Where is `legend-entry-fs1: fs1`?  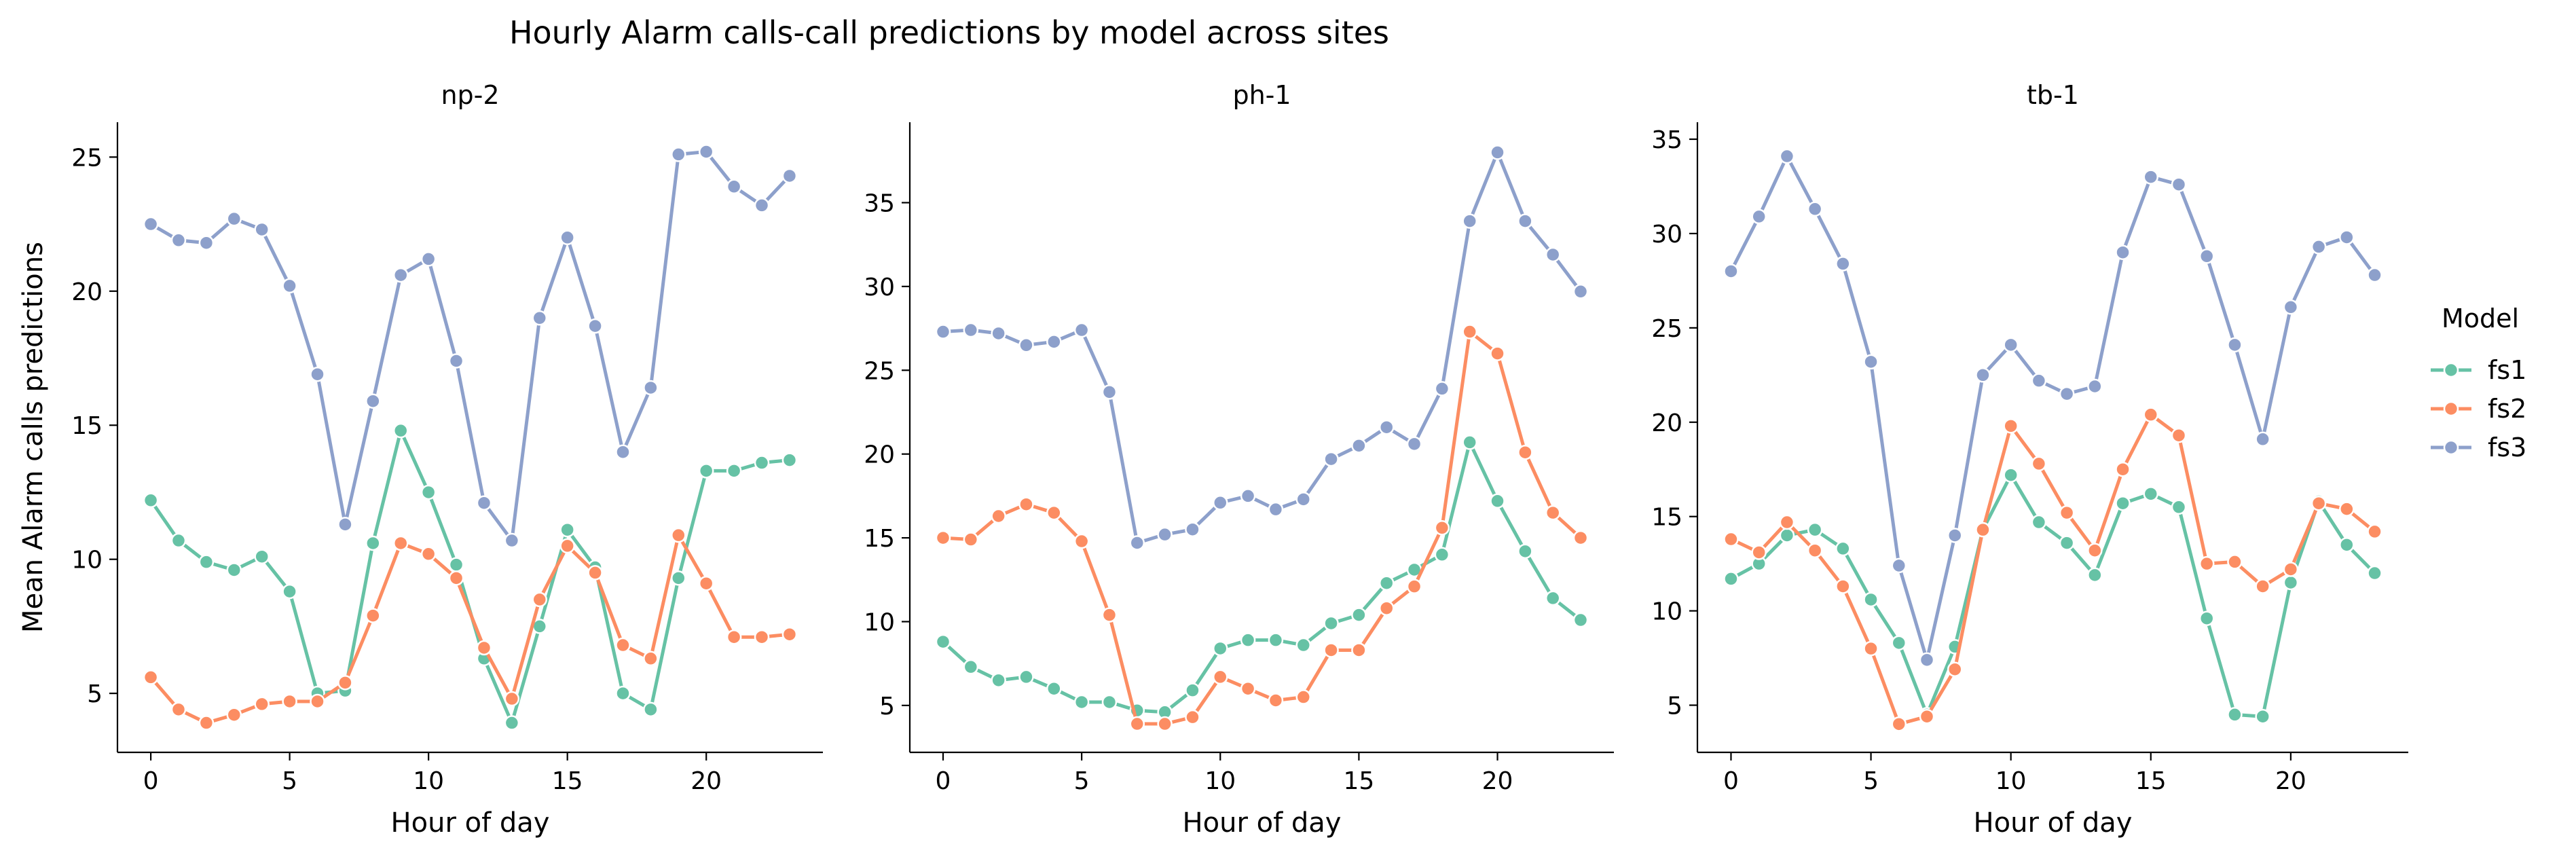
legend-entry-fs1: fs1 is located at coordinates (2478, 370).